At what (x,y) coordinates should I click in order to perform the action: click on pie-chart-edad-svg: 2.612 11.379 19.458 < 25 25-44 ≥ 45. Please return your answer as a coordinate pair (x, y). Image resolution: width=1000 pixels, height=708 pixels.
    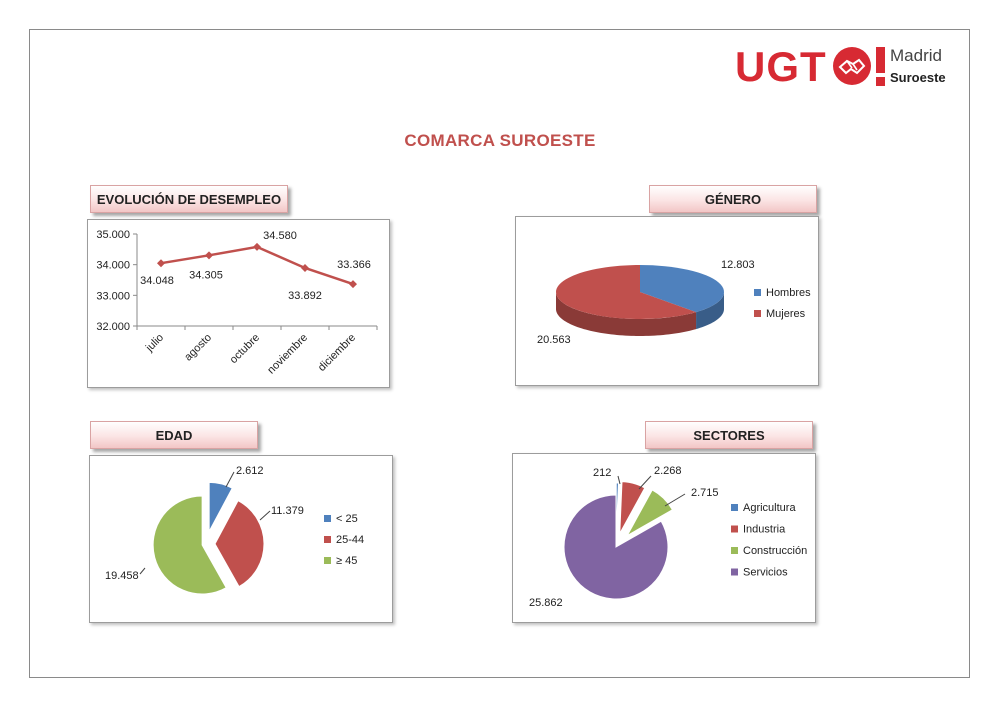
    Looking at the image, I should click on (234, 530).